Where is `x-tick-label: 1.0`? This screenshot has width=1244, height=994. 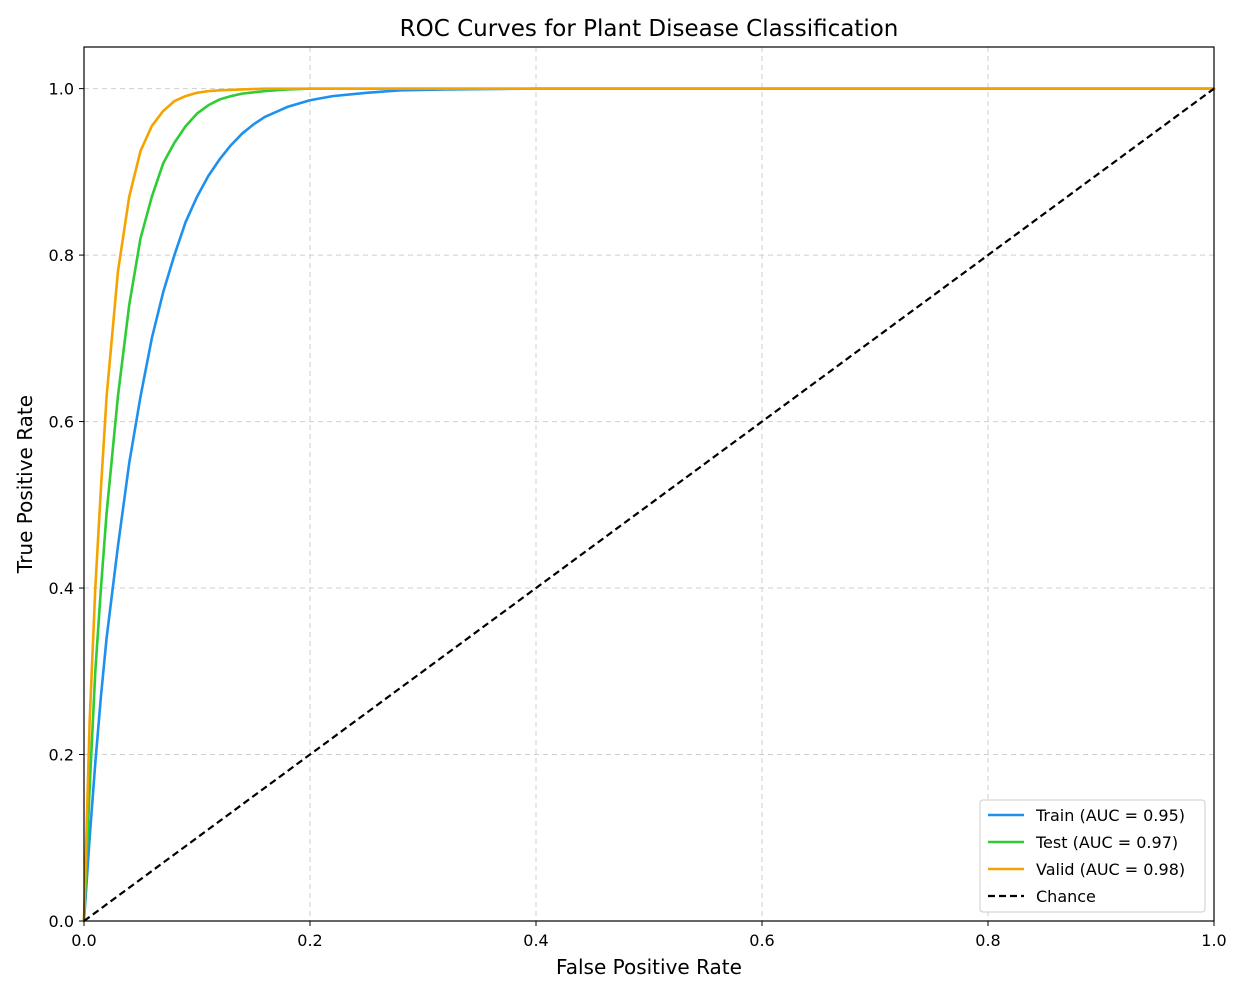 x-tick-label: 1.0 is located at coordinates (1213, 940).